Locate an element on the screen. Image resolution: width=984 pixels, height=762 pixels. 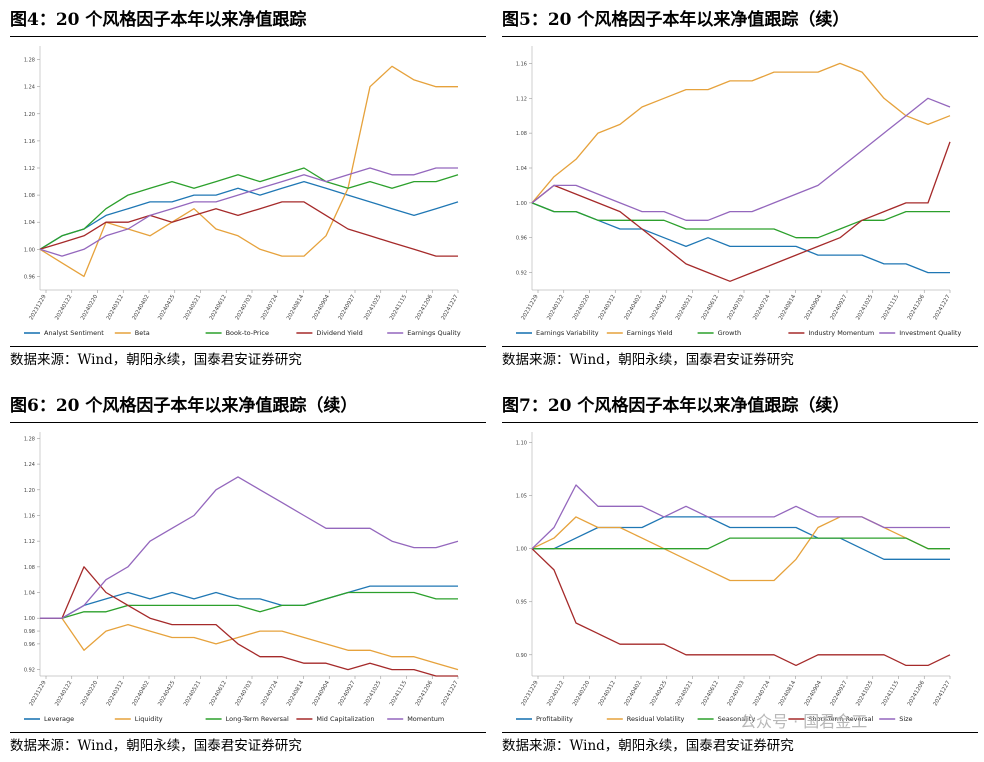
chart-title: 图4：20 个风格因子本年以来净值跟踪 is located at coordinates (158, 20).